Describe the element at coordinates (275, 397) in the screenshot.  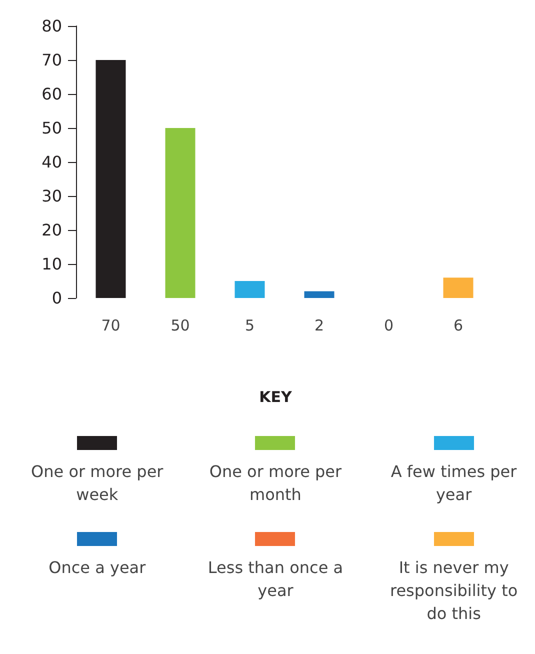
I see `legend-title: KEY` at that location.